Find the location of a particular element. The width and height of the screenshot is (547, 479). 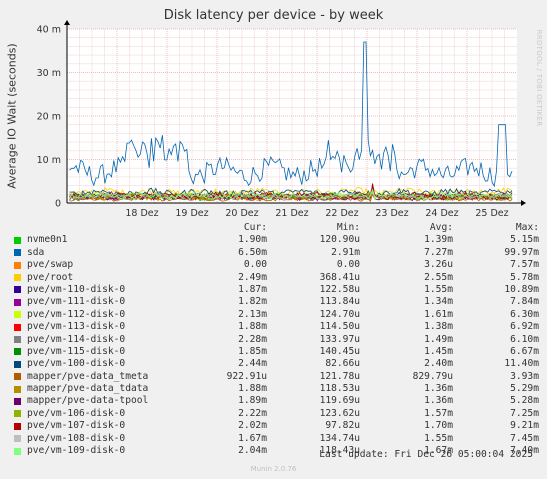

last-update: Last update: Fri Dec 26 05:00:04 2025 is located at coordinates (426, 454).